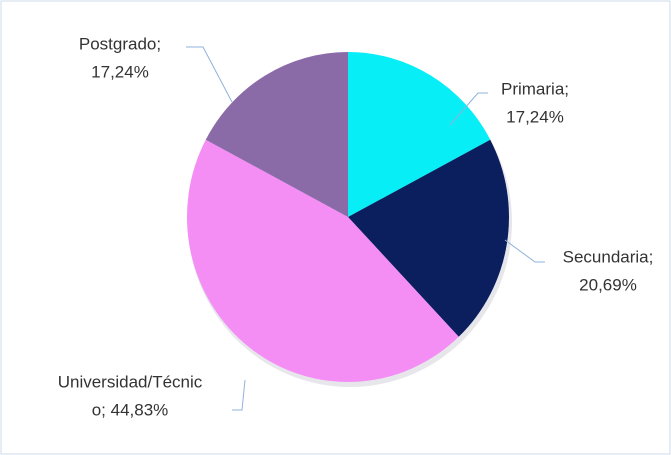 This screenshot has width=671, height=455. Describe the element at coordinates (608, 284) in the screenshot. I see `data-label: 20,69%` at that location.